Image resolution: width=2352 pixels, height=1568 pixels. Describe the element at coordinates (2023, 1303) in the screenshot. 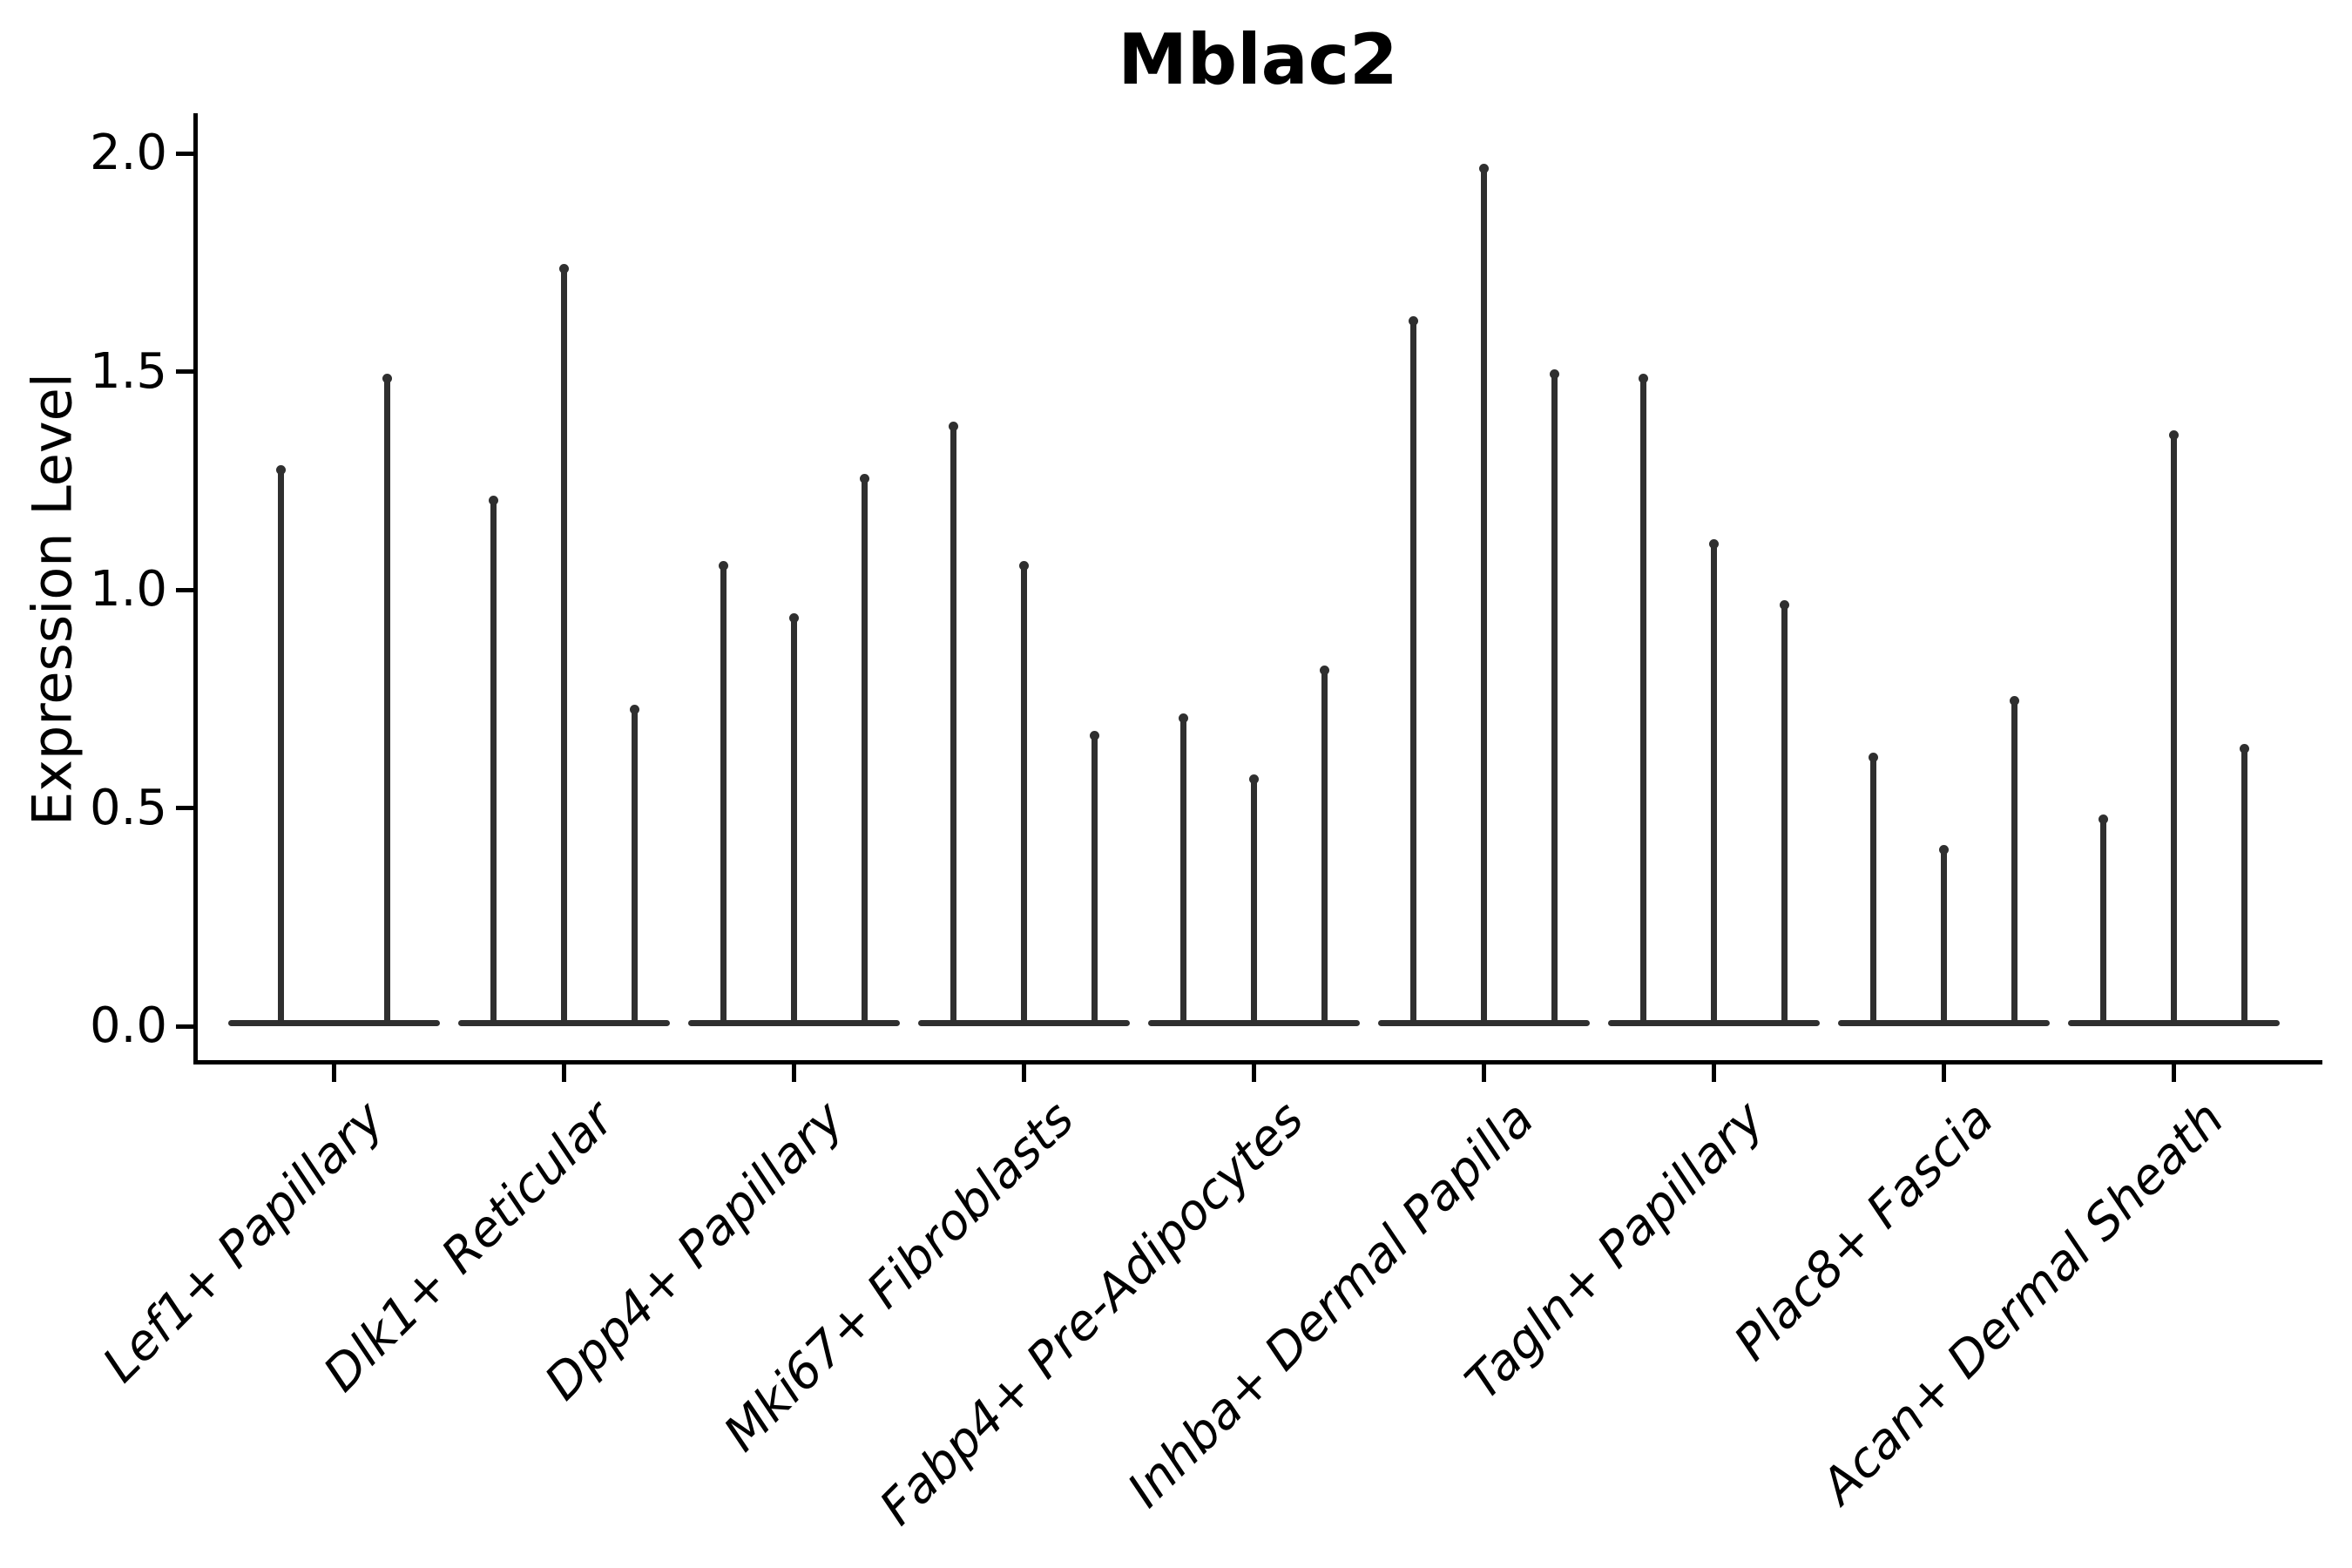

I see `x-category-label: Acan+ Dermal Sheath` at that location.